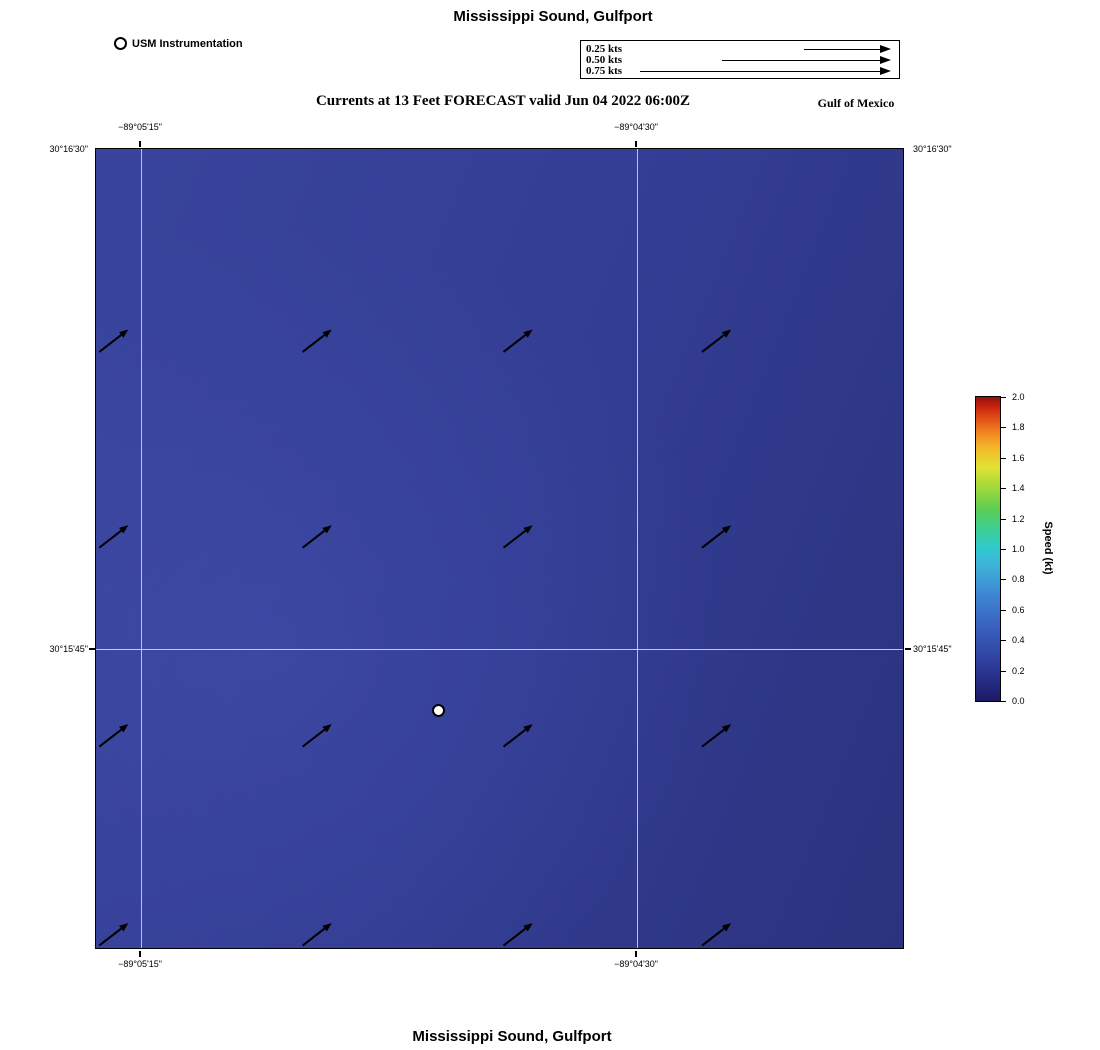 This screenshot has height=1050, width=1100. Describe the element at coordinates (604, 60) in the screenshot. I see `scale-label-050: 0.50 kts` at that location.